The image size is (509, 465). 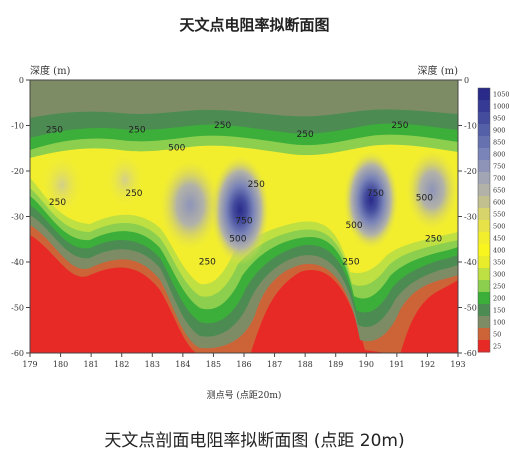 What do you see at coordinates (470, 171) in the screenshot?
I see `y-tick-label-right: -20` at bounding box center [470, 171].